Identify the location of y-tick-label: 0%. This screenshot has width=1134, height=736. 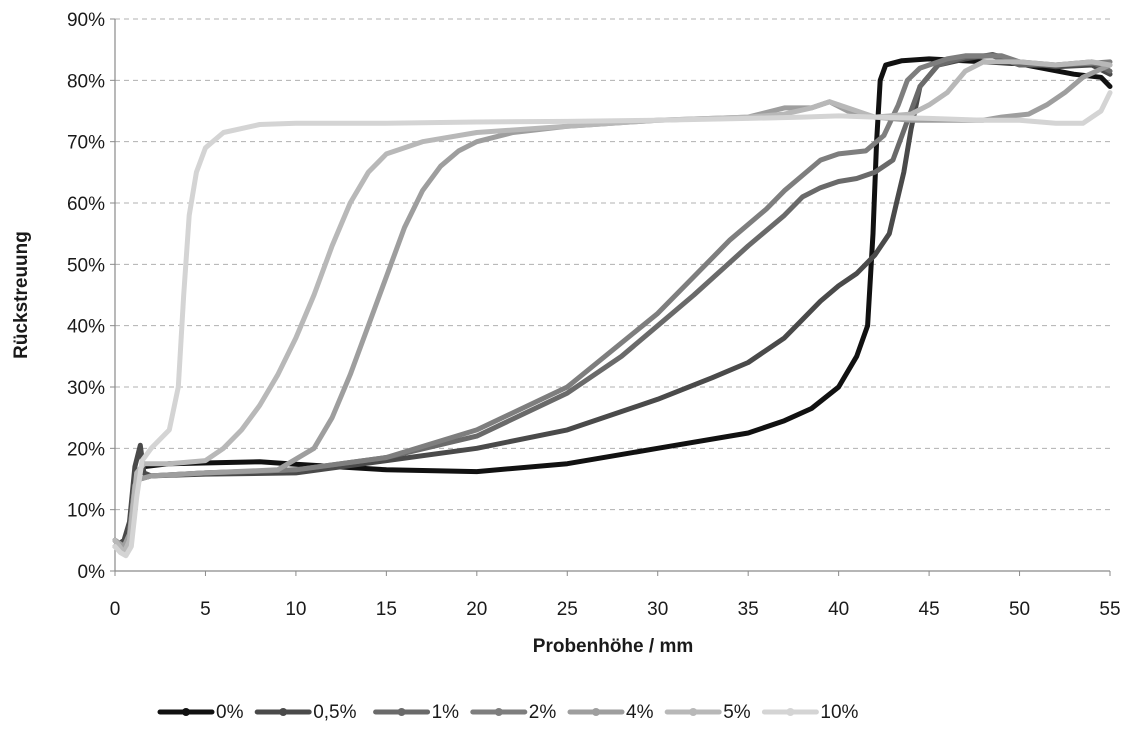
(92, 572).